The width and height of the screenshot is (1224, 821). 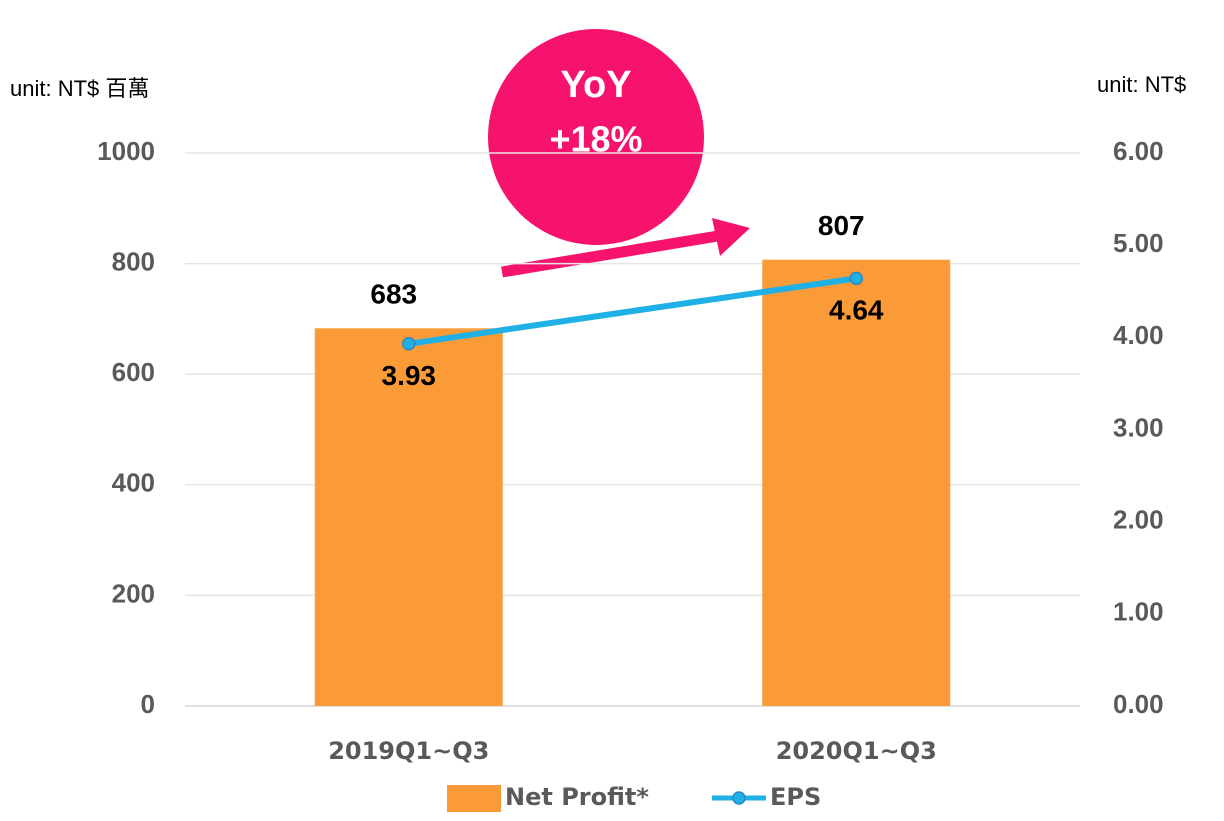 What do you see at coordinates (610, 254) in the screenshot?
I see `yoy-arrow-shaft` at bounding box center [610, 254].